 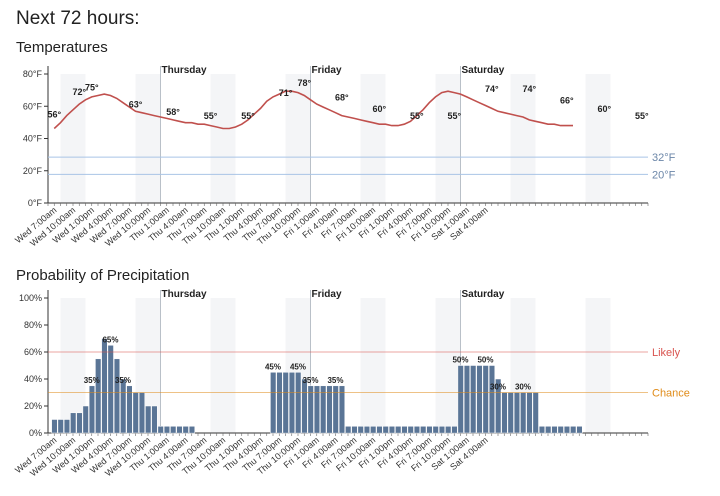 What do you see at coordinates (523, 387) in the screenshot?
I see `precipitation-label: 30%` at bounding box center [523, 387].